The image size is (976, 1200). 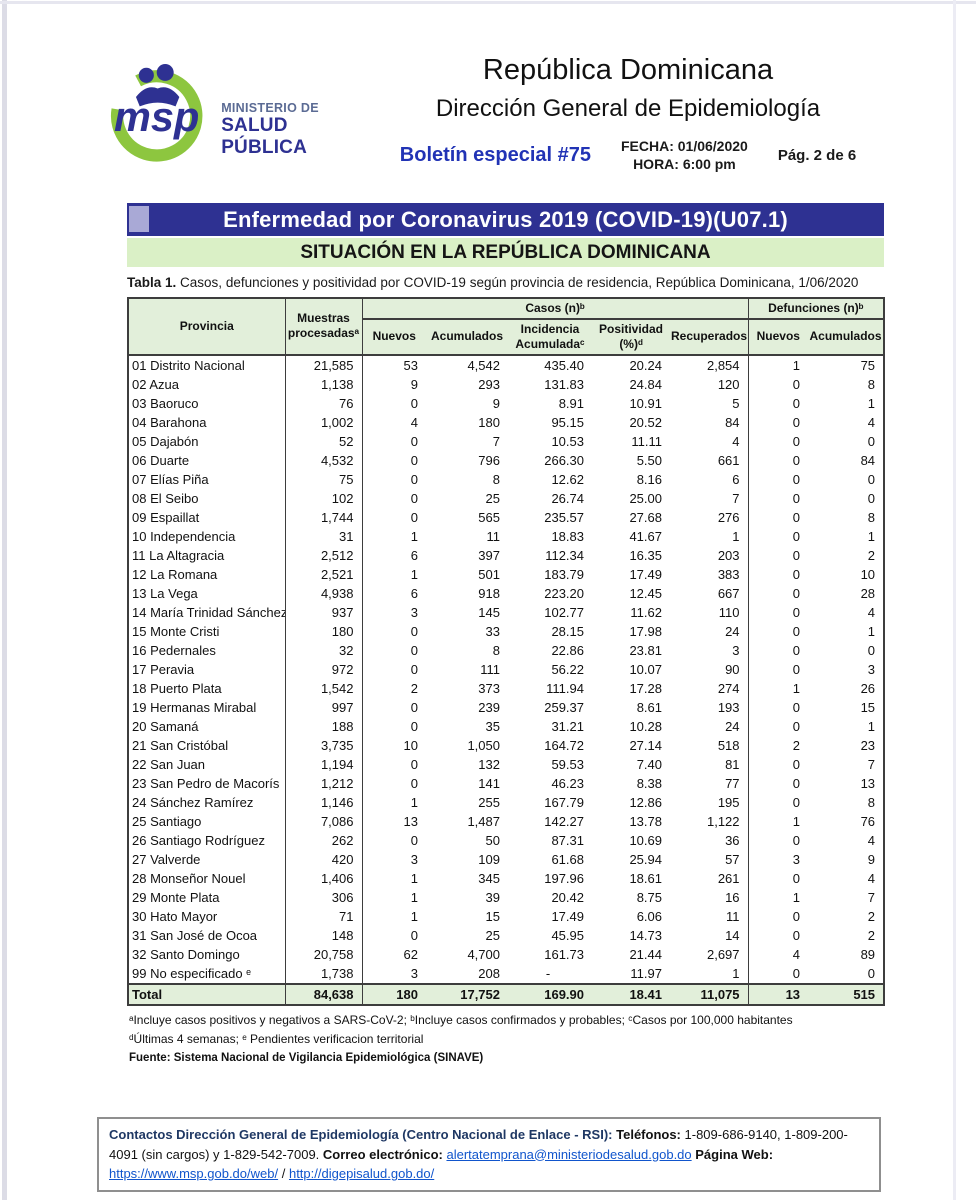 What do you see at coordinates (324, 802) in the screenshot?
I see `cell-muestras-procesadas: 1,146` at bounding box center [324, 802].